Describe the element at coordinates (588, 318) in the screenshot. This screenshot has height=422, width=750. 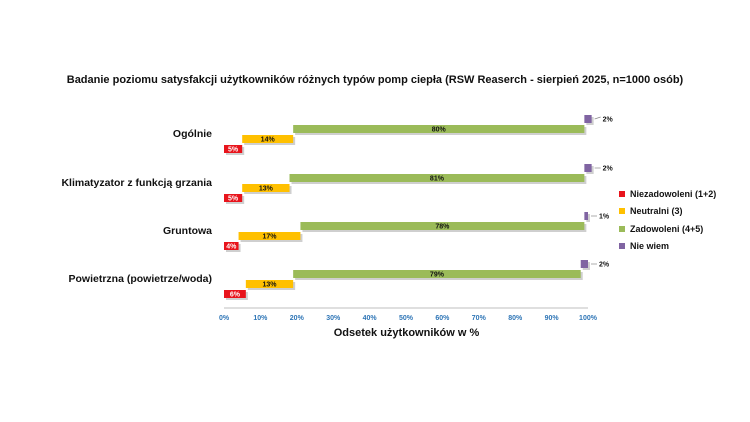
I see `x-tick-label: 100%` at that location.